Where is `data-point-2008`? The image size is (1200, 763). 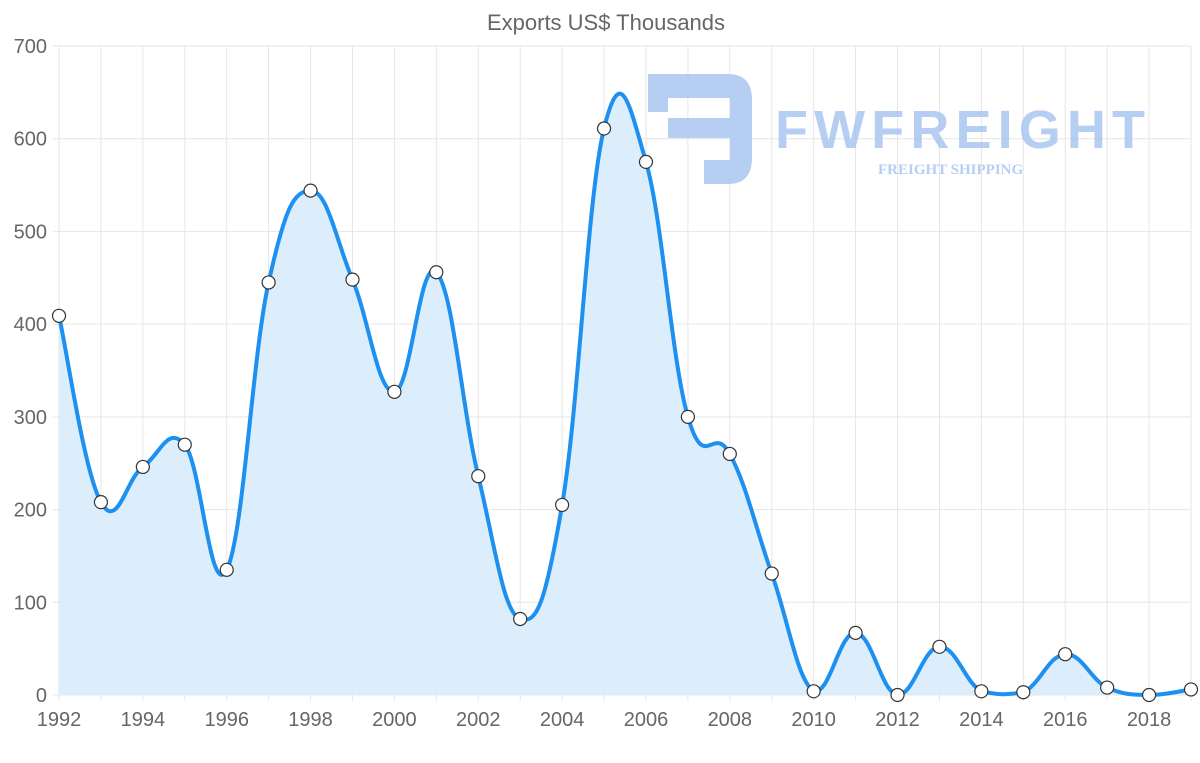 data-point-2008 is located at coordinates (729, 454).